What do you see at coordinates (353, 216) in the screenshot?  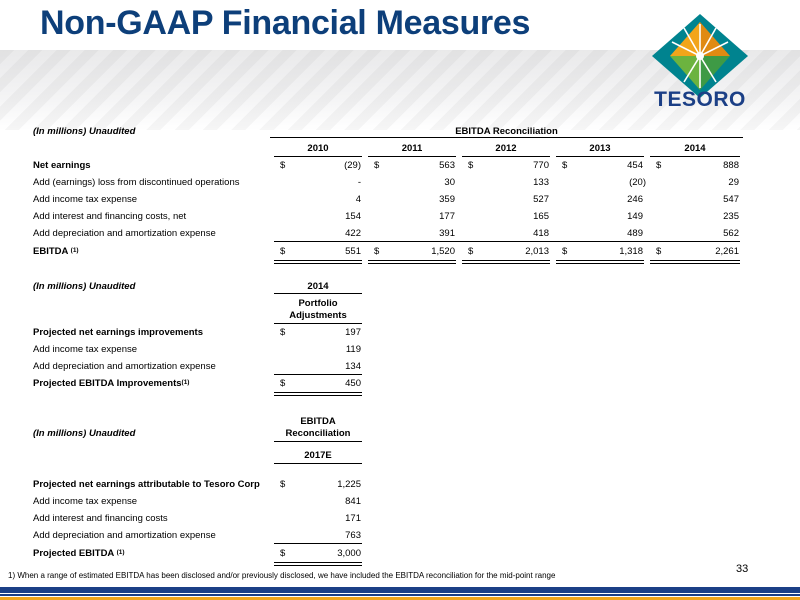 I see `value-cell: 154` at bounding box center [353, 216].